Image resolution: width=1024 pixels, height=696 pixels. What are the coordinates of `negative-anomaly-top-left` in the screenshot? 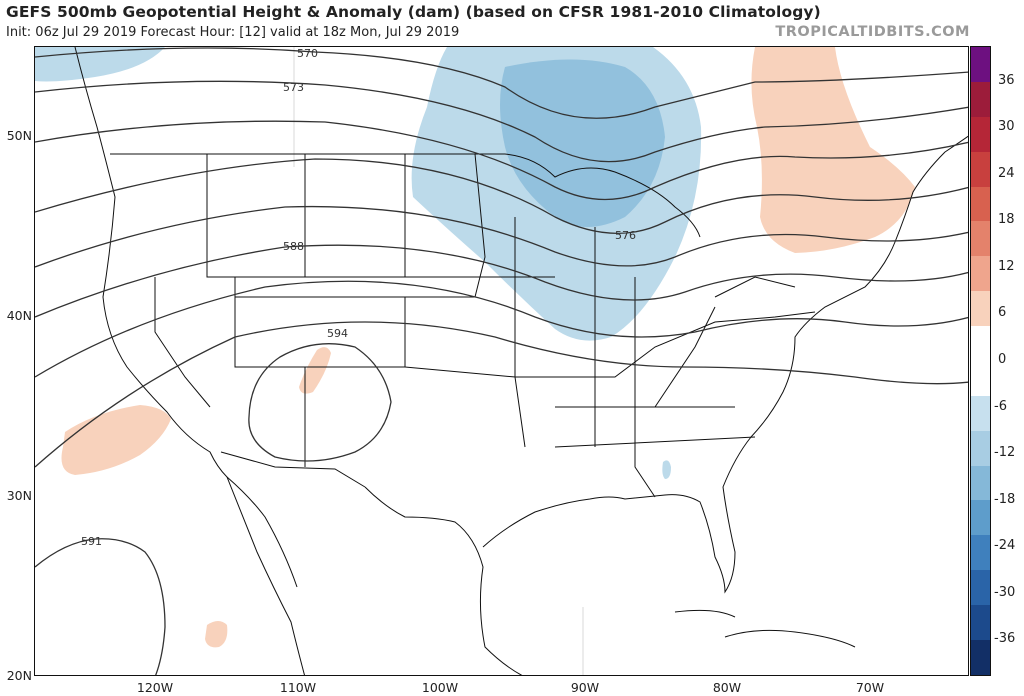 It's located at (100, 64).